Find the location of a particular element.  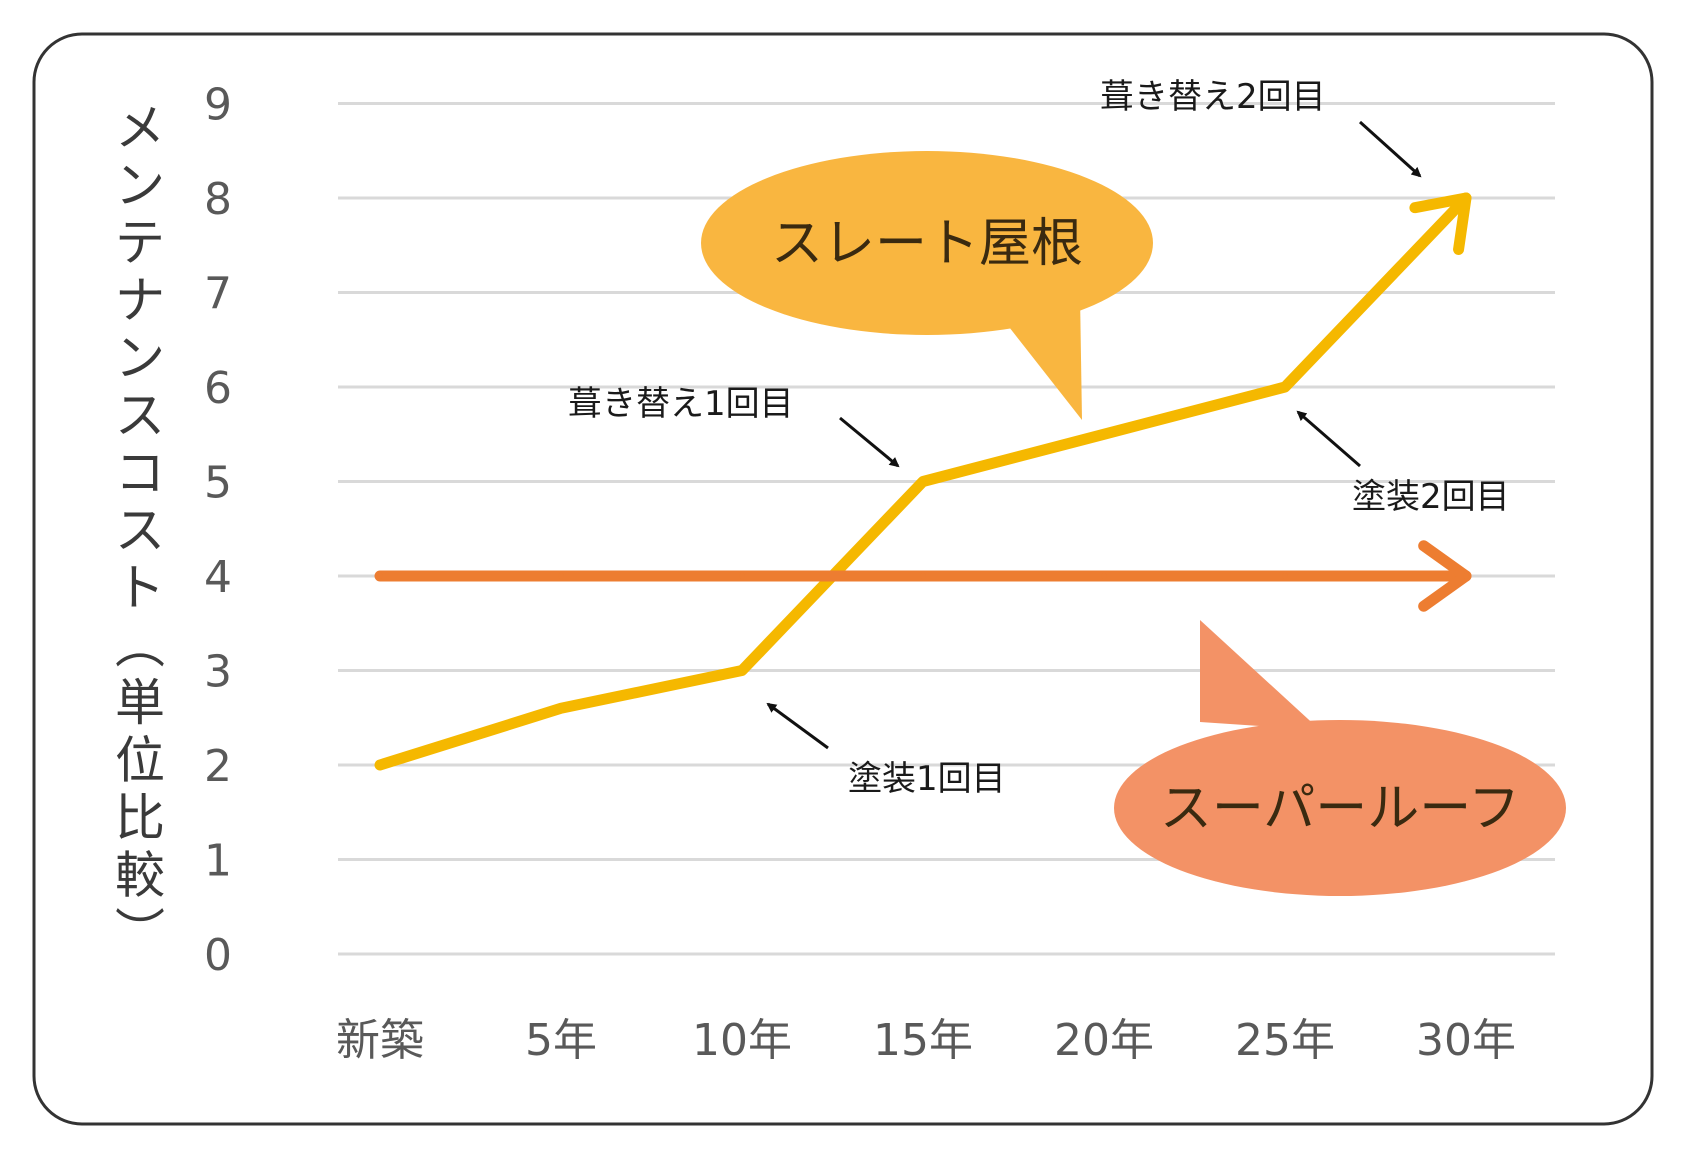

callout-tail is located at coordinates (1260, 675).